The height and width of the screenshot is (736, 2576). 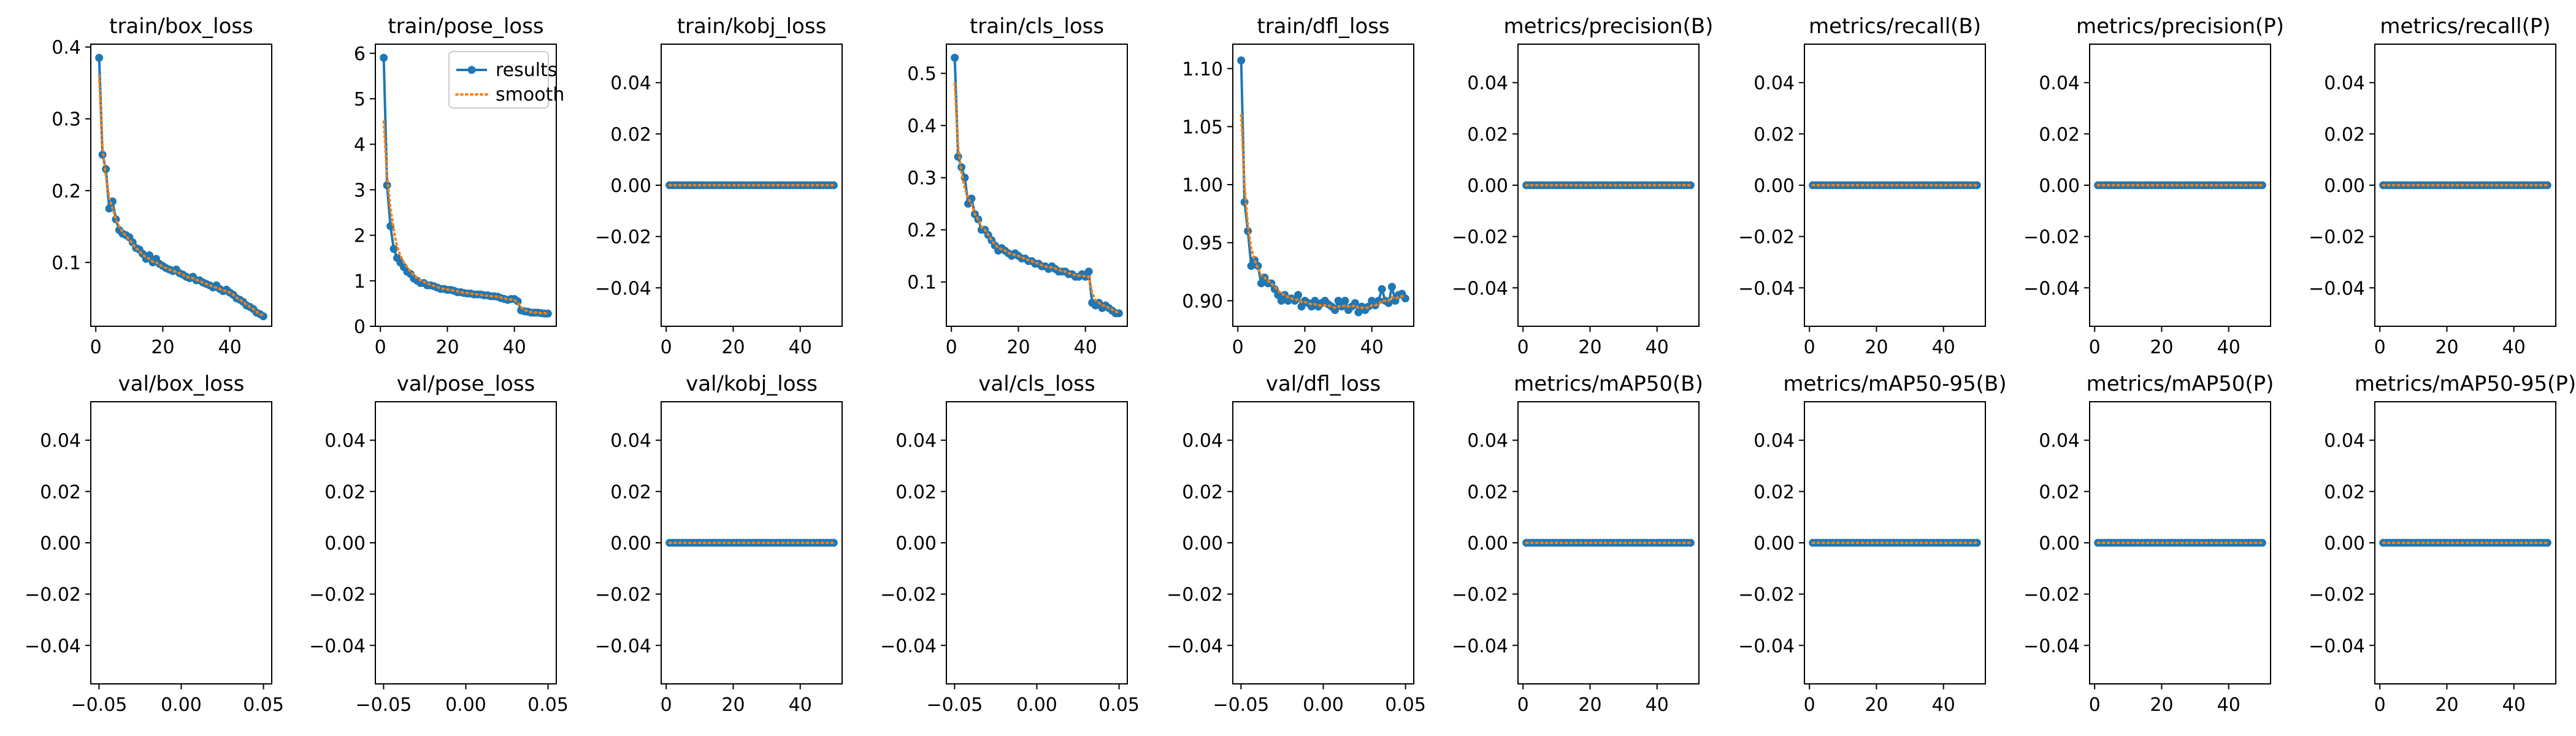 What do you see at coordinates (466, 384) in the screenshot?
I see `subplot-title: val/pose_loss` at bounding box center [466, 384].